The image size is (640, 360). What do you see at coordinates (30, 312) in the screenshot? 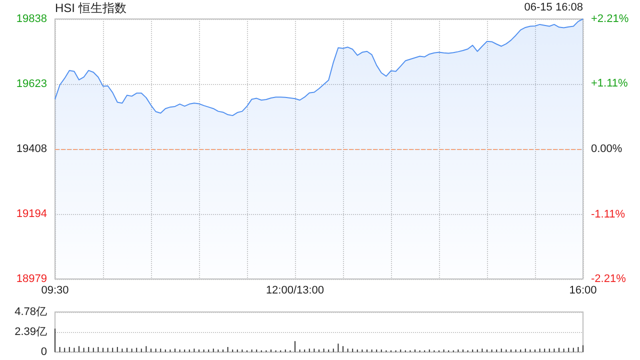
I see `y-tick-label: 4.78亿` at bounding box center [30, 312].